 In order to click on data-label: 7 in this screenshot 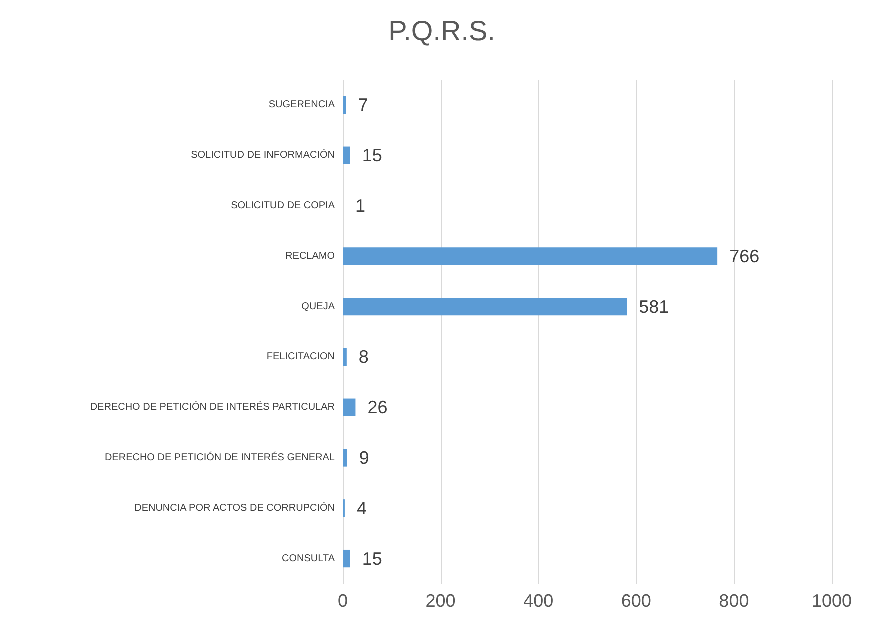, I will do `click(363, 105)`.